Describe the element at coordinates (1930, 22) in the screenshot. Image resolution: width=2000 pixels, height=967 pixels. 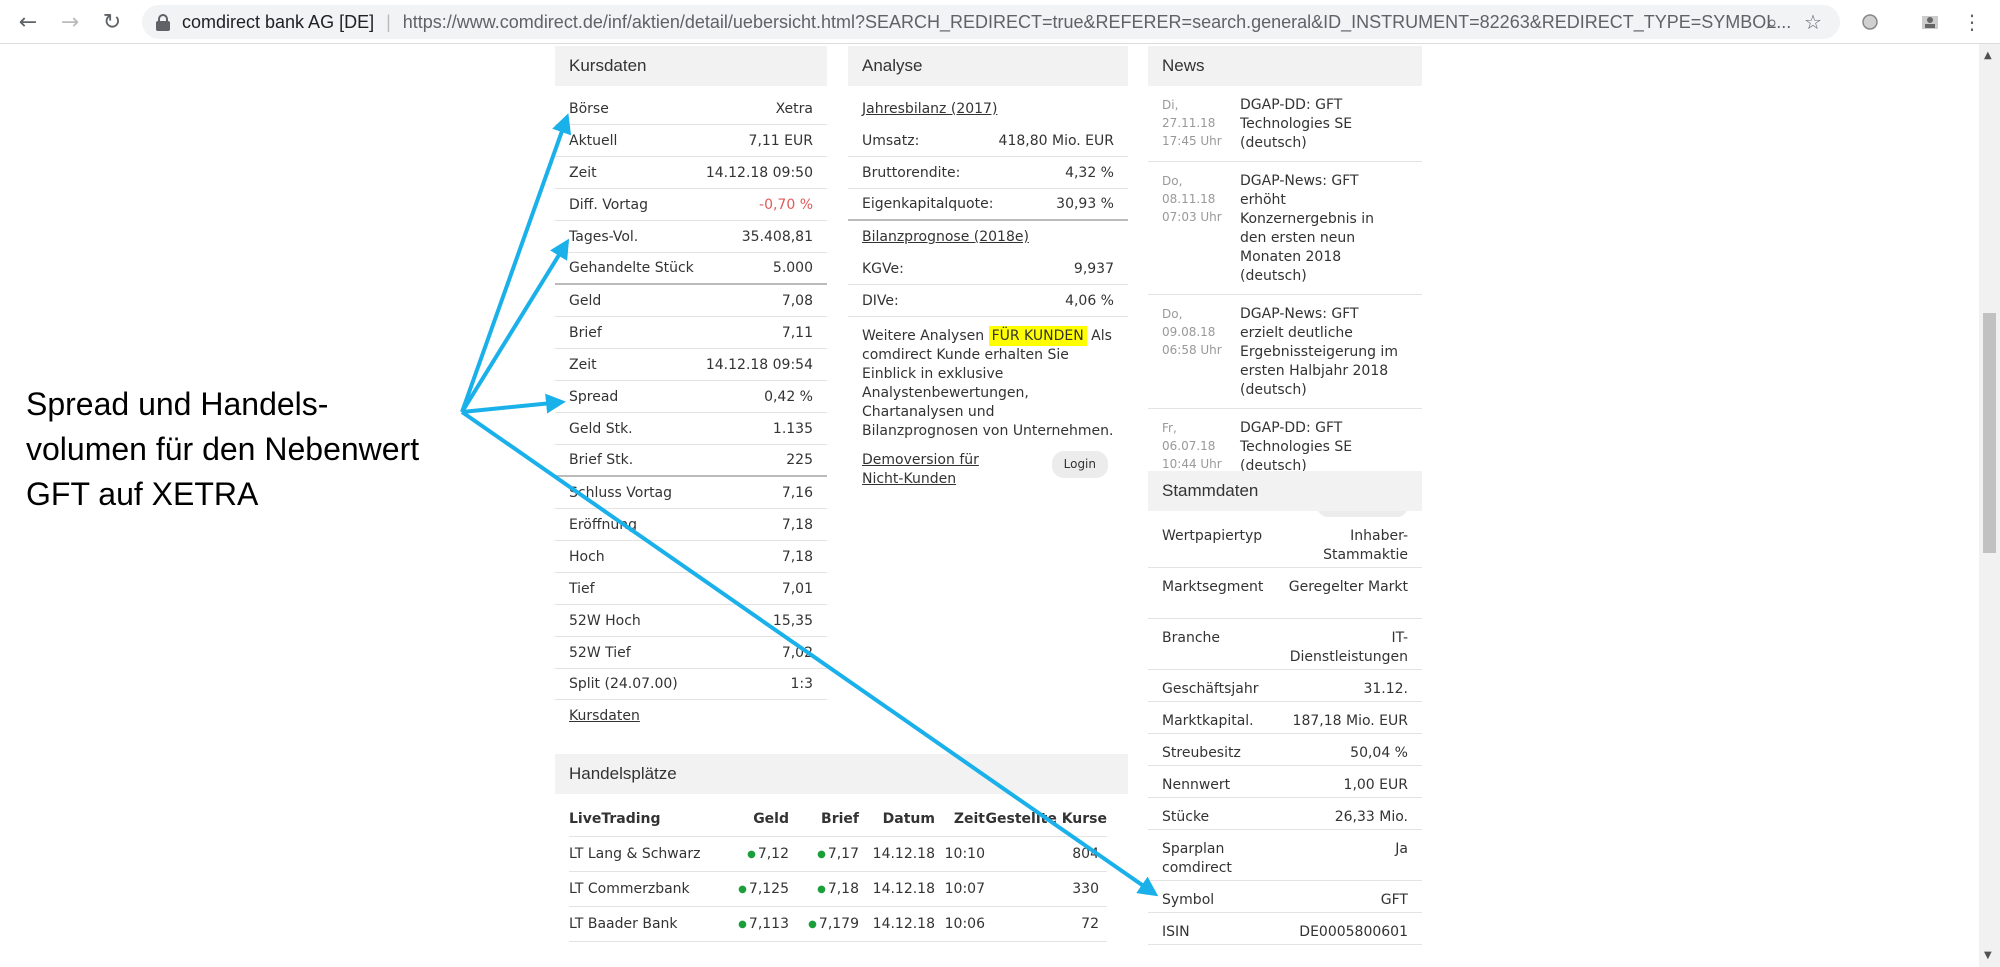
I see `profile-icon` at that location.